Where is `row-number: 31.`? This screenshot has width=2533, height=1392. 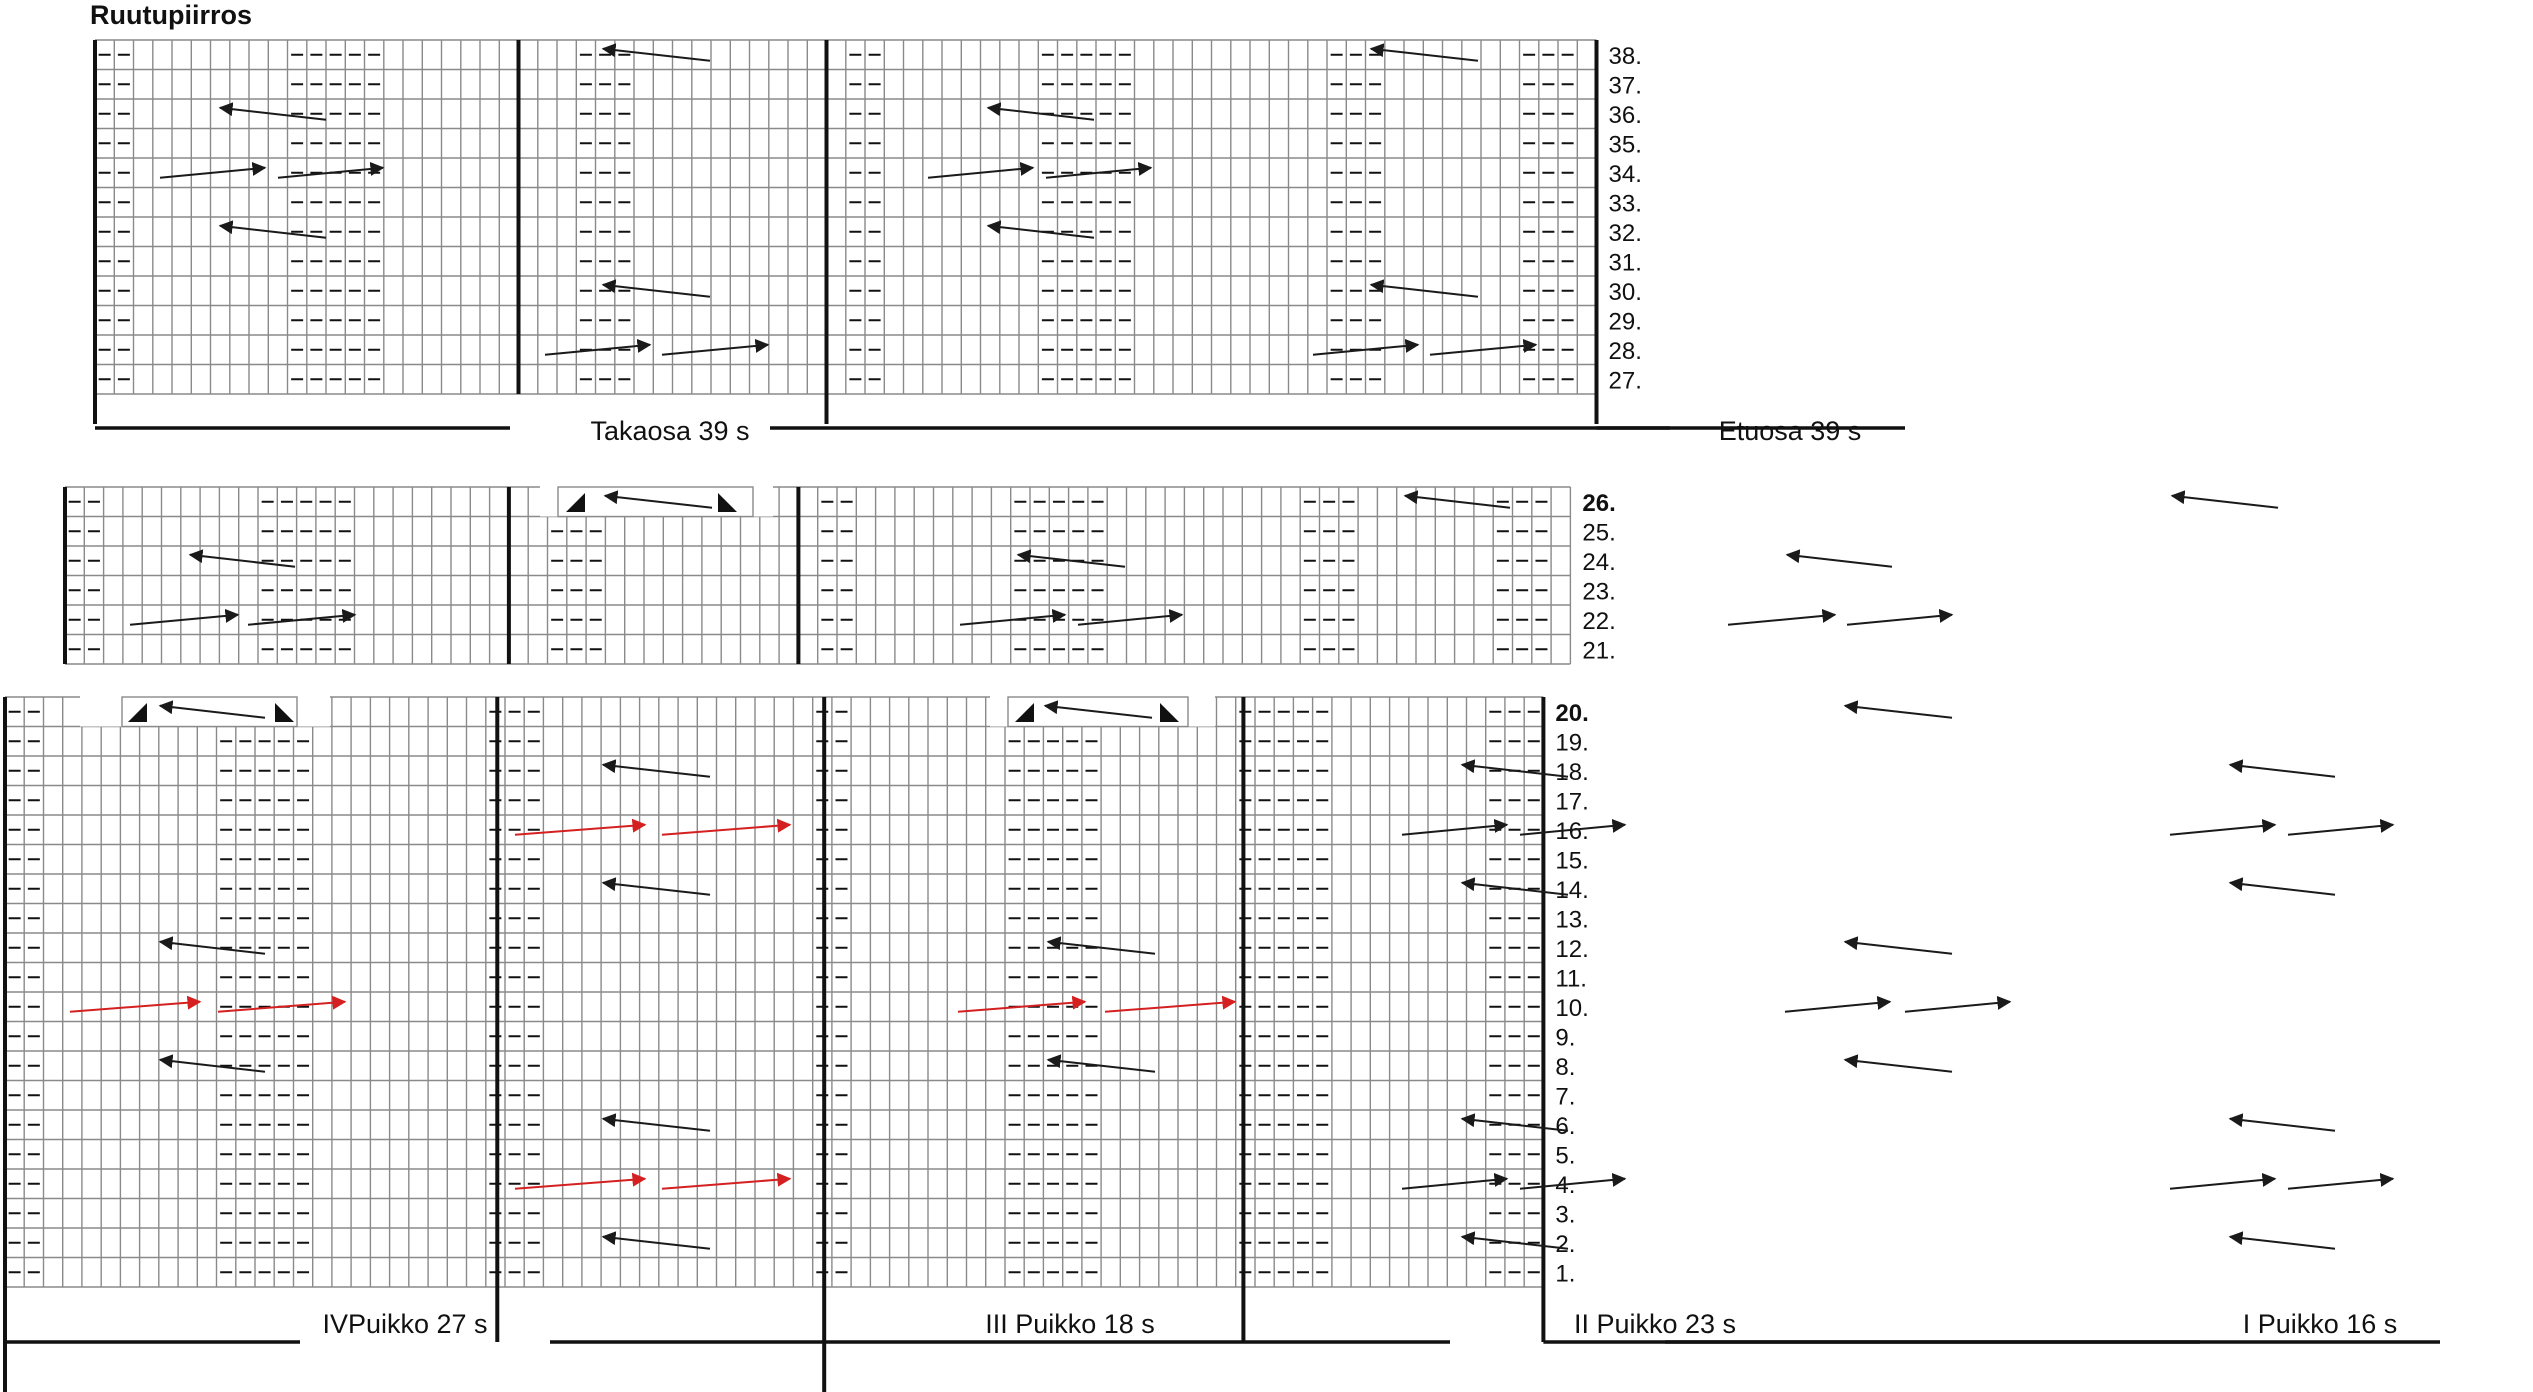 row-number: 31. is located at coordinates (1625, 263).